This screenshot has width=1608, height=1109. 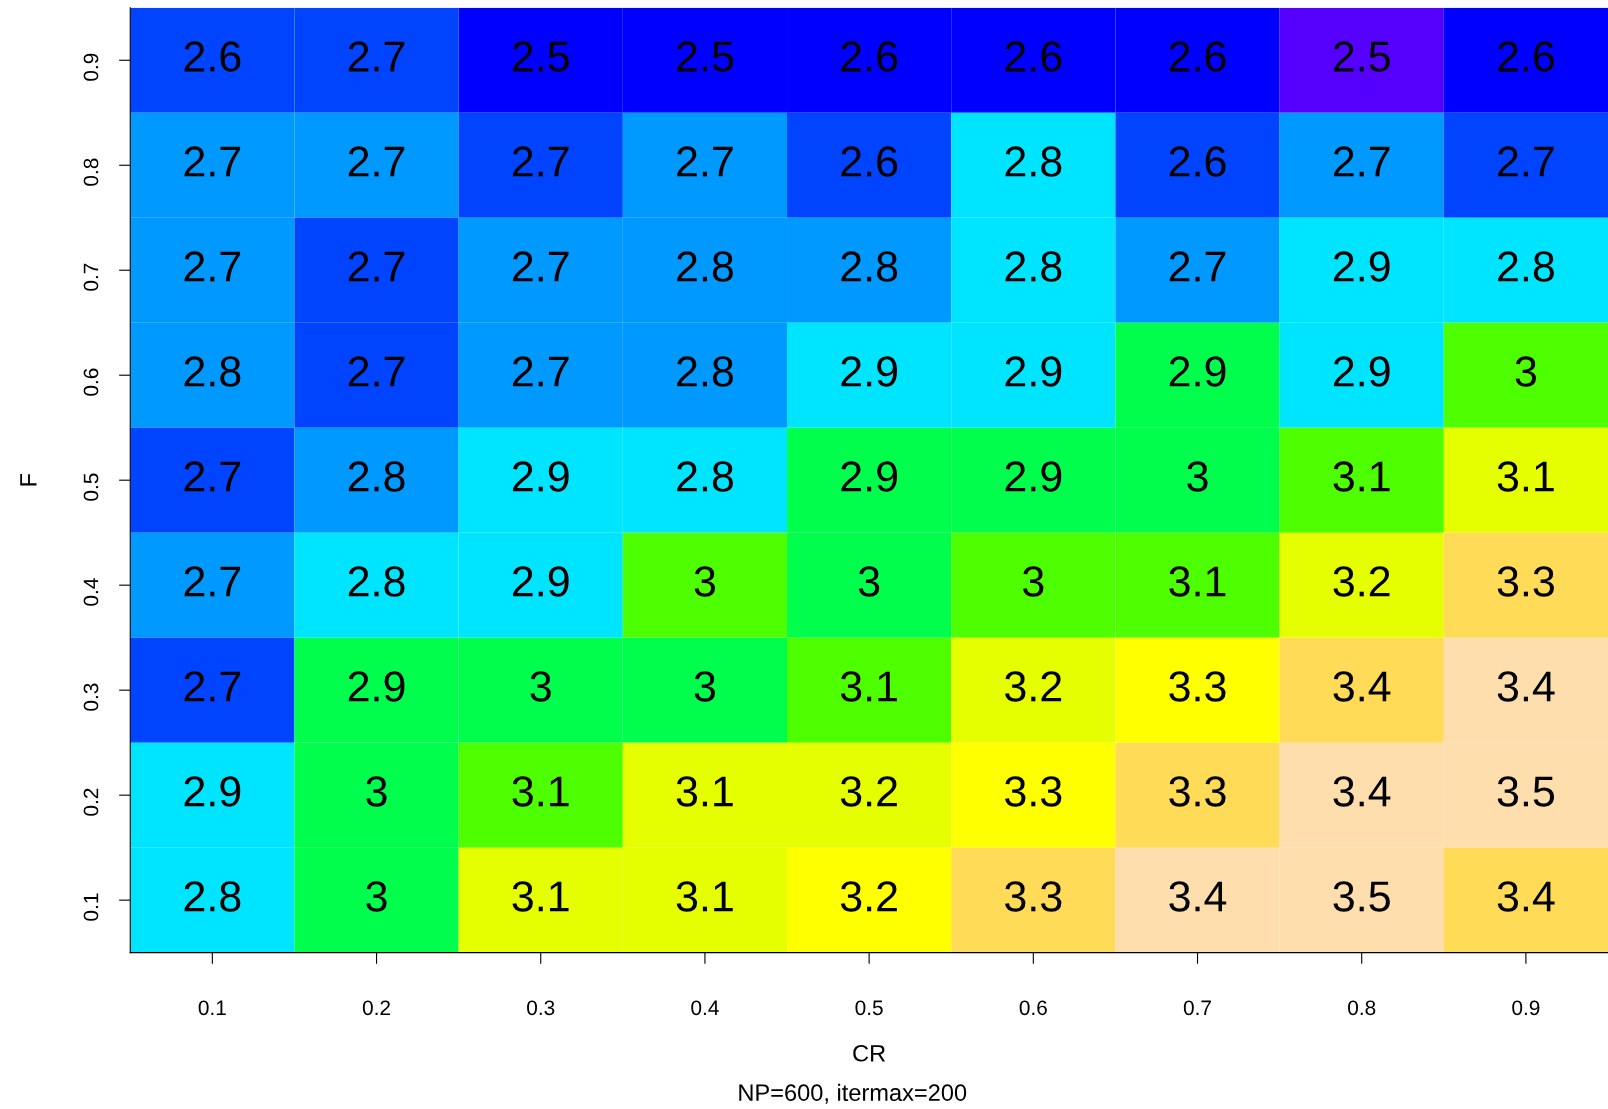 What do you see at coordinates (869, 1008) in the screenshot?
I see `x-tick-label: 0.5` at bounding box center [869, 1008].